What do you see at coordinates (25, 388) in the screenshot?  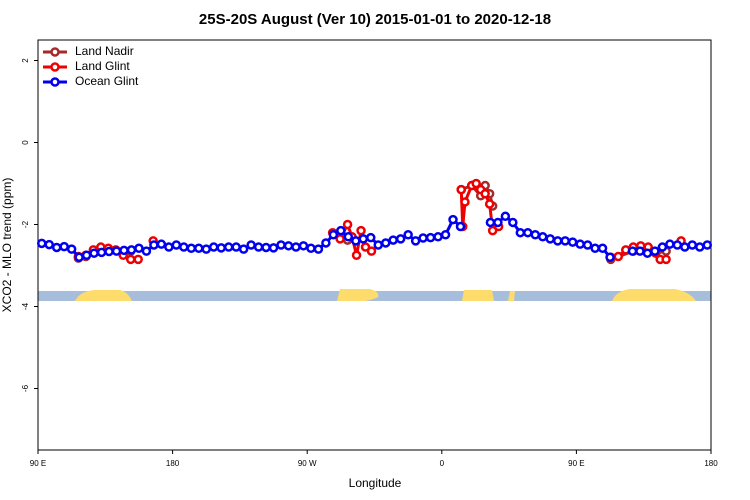 I see `y-tick-label: -6` at bounding box center [25, 388].